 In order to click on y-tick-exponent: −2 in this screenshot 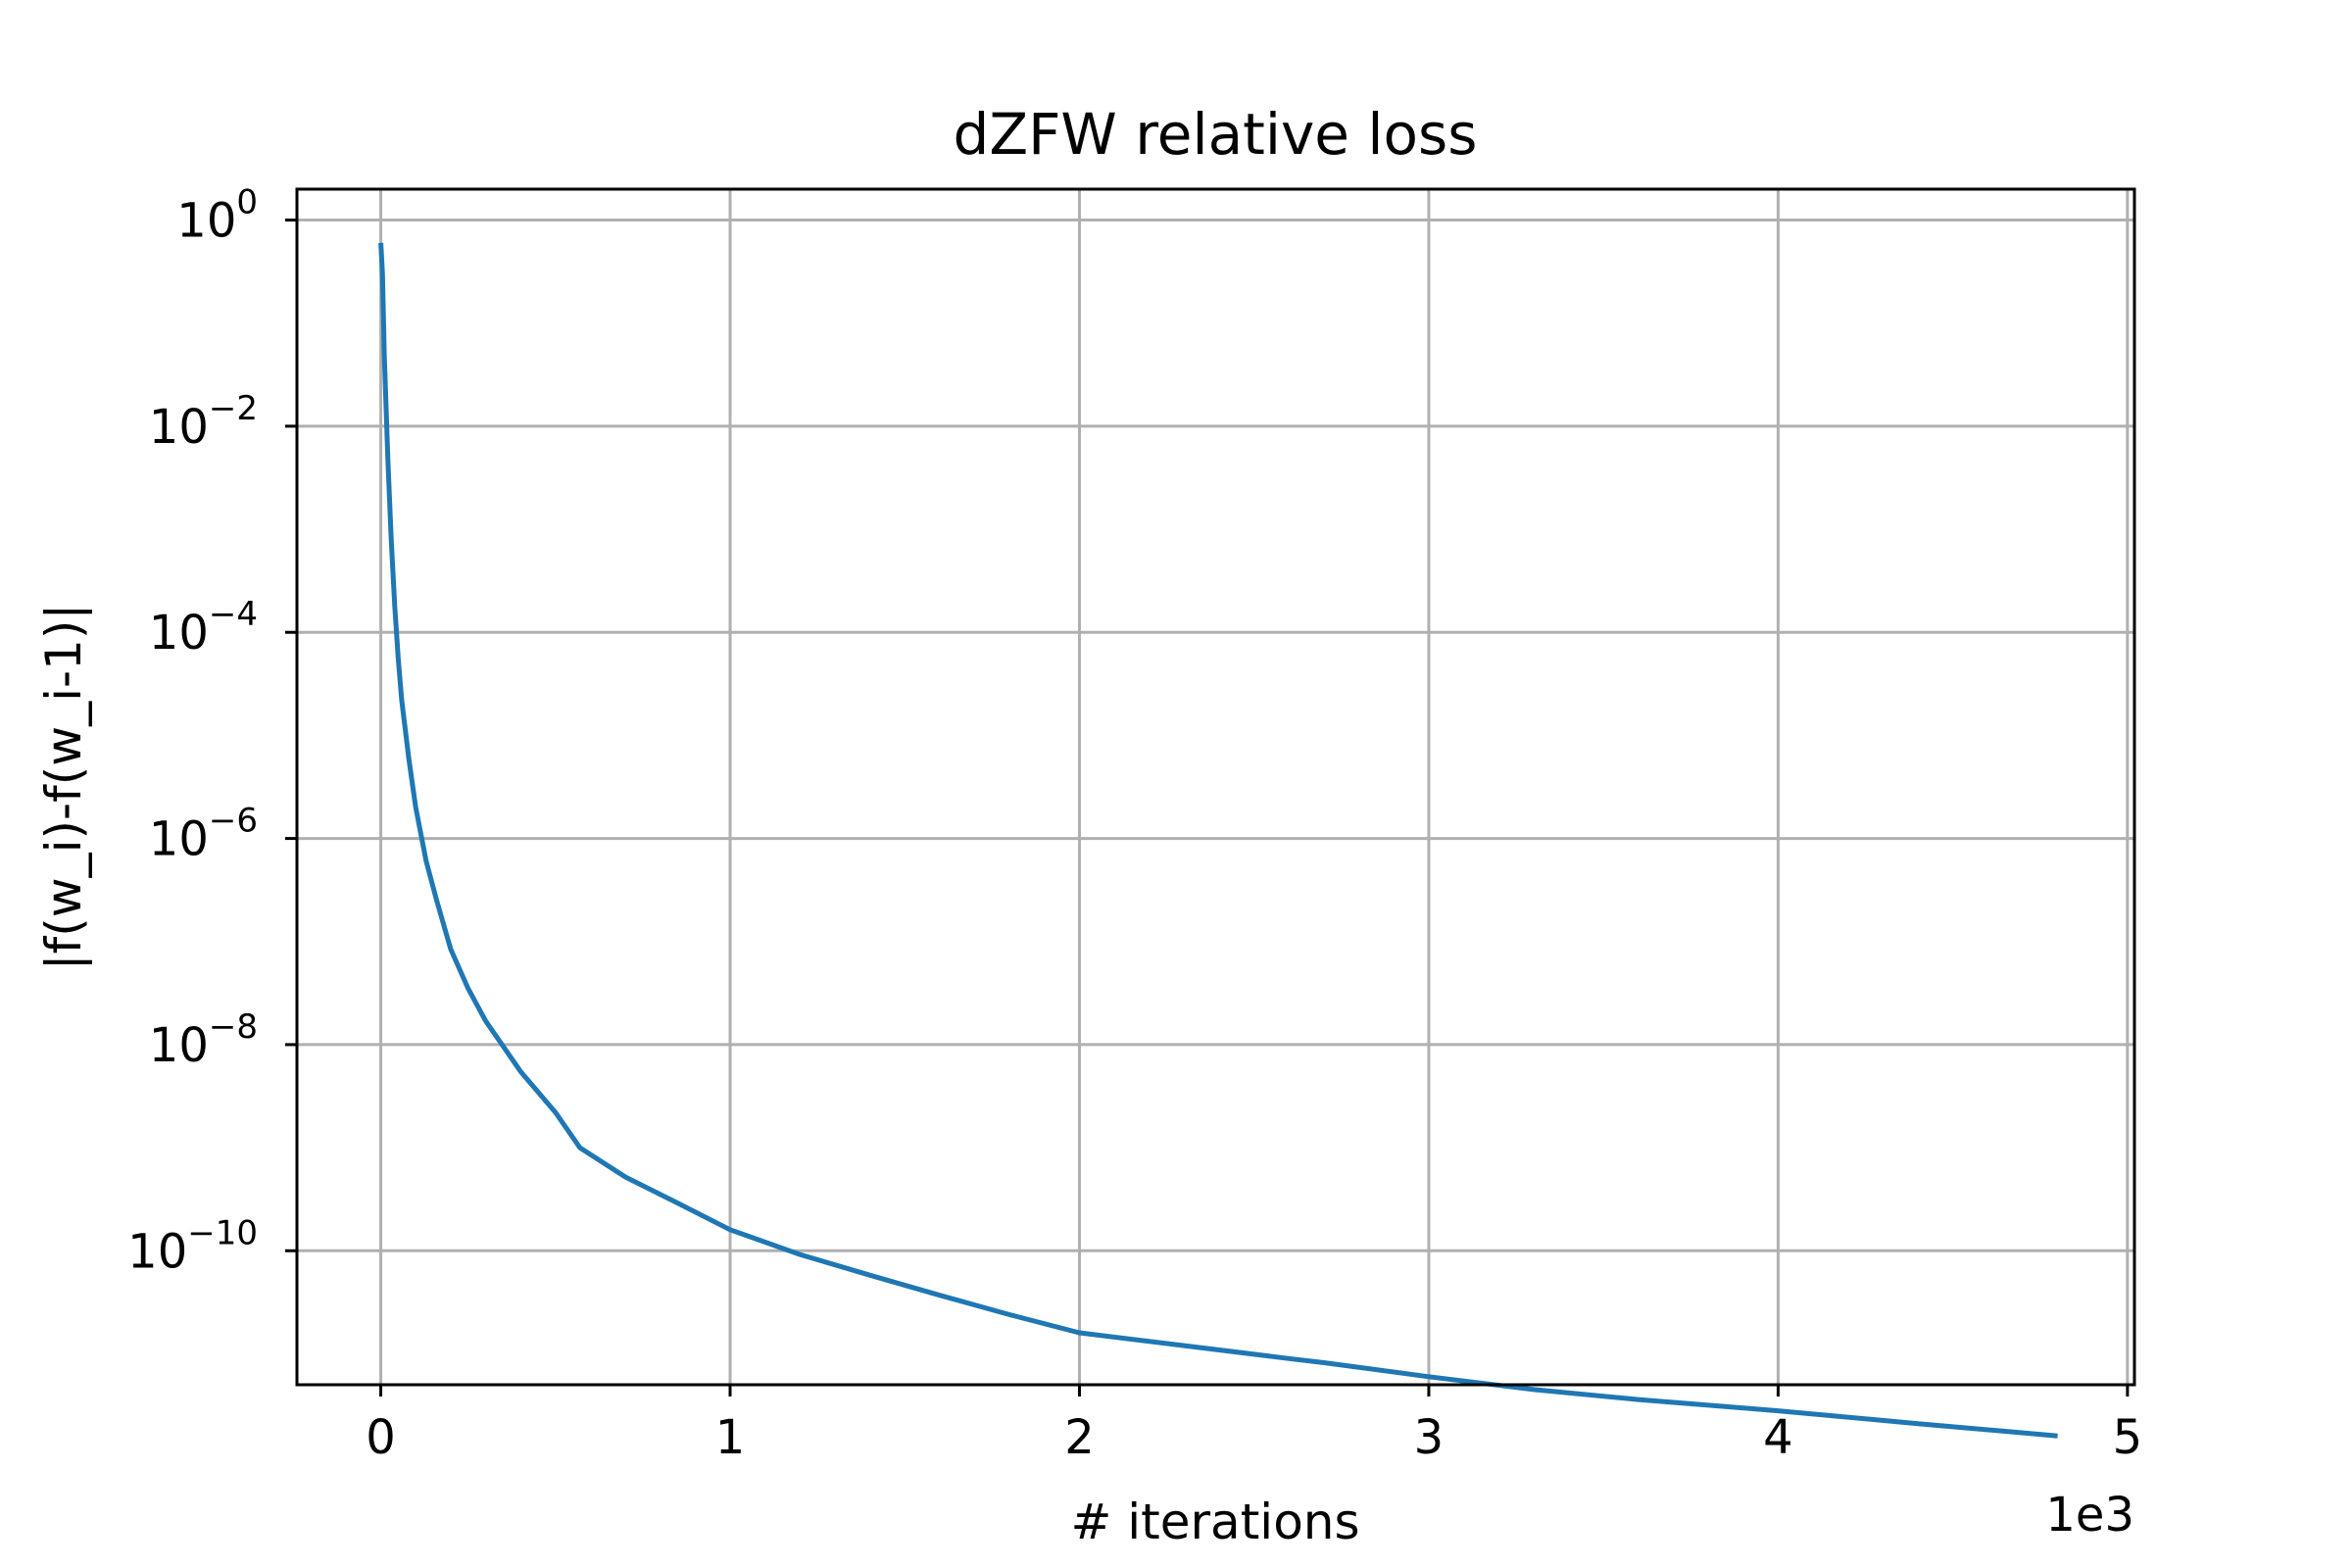, I will do `click(233, 409)`.